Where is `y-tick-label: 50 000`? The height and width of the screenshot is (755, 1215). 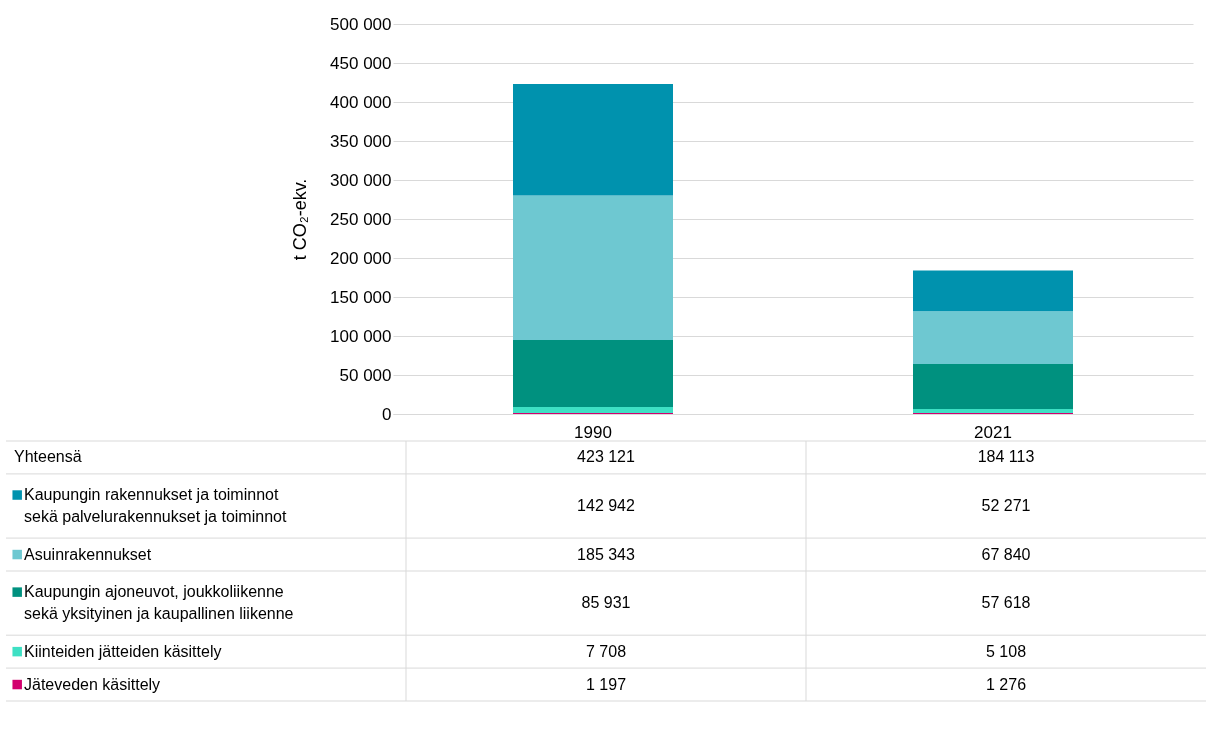
y-tick-label: 50 000 is located at coordinates (365, 375).